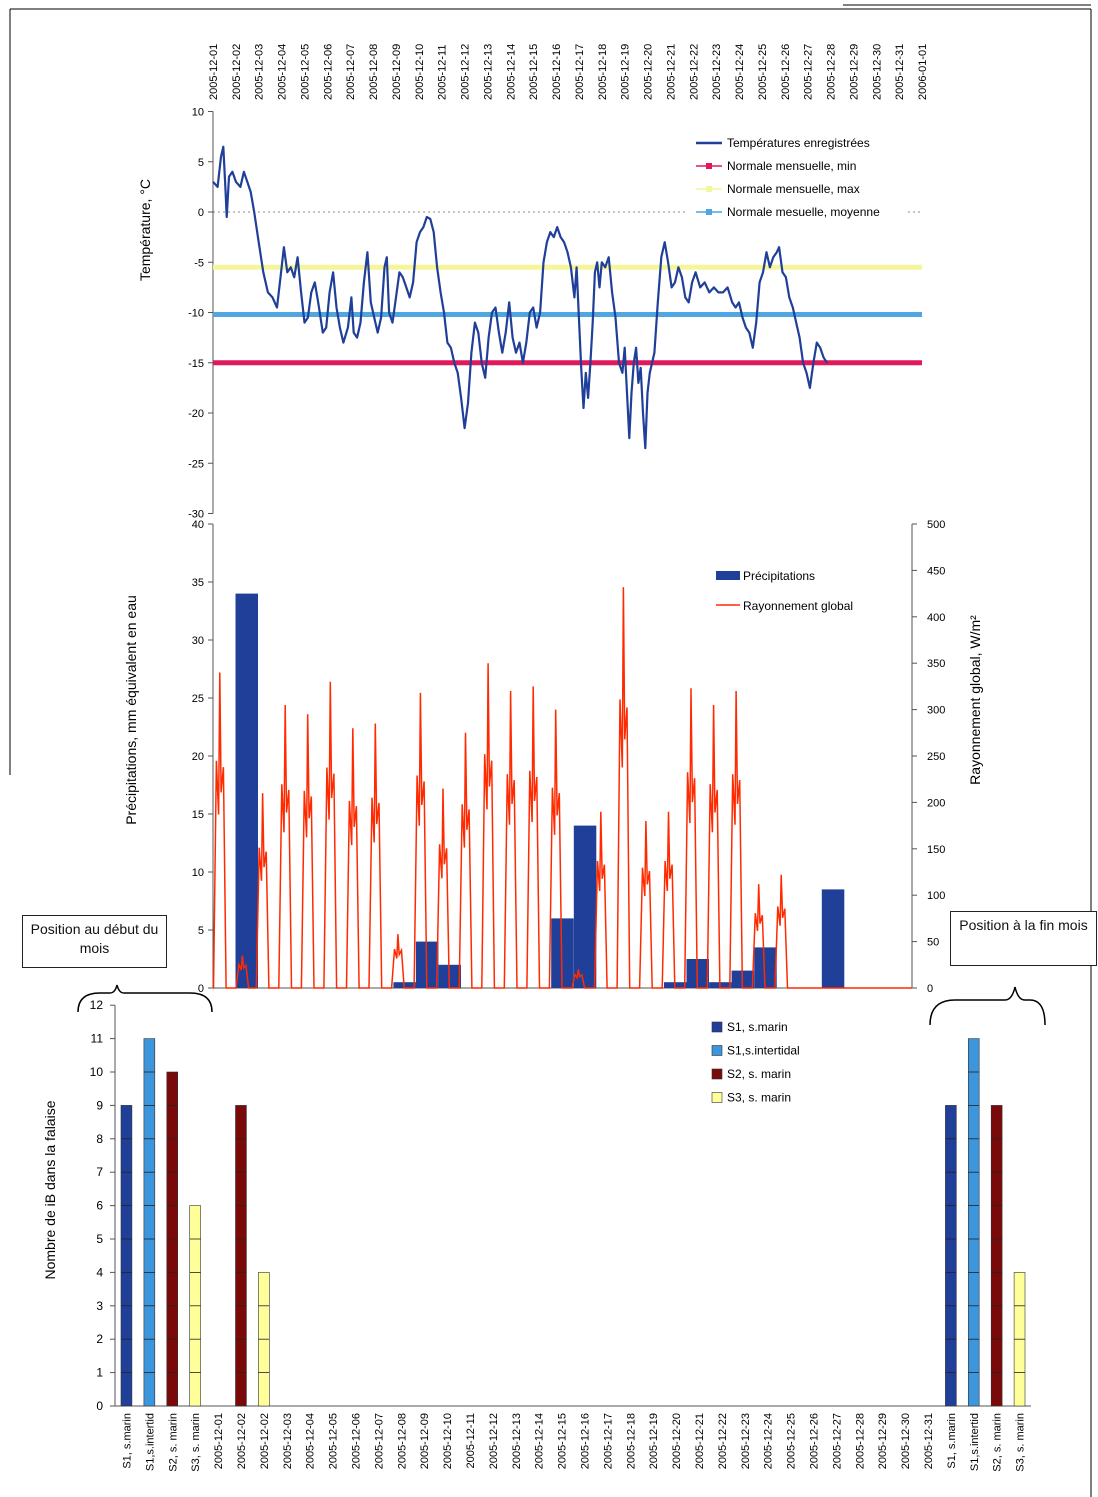  I want to click on date-label: 2005-12-14, so click(511, 72).